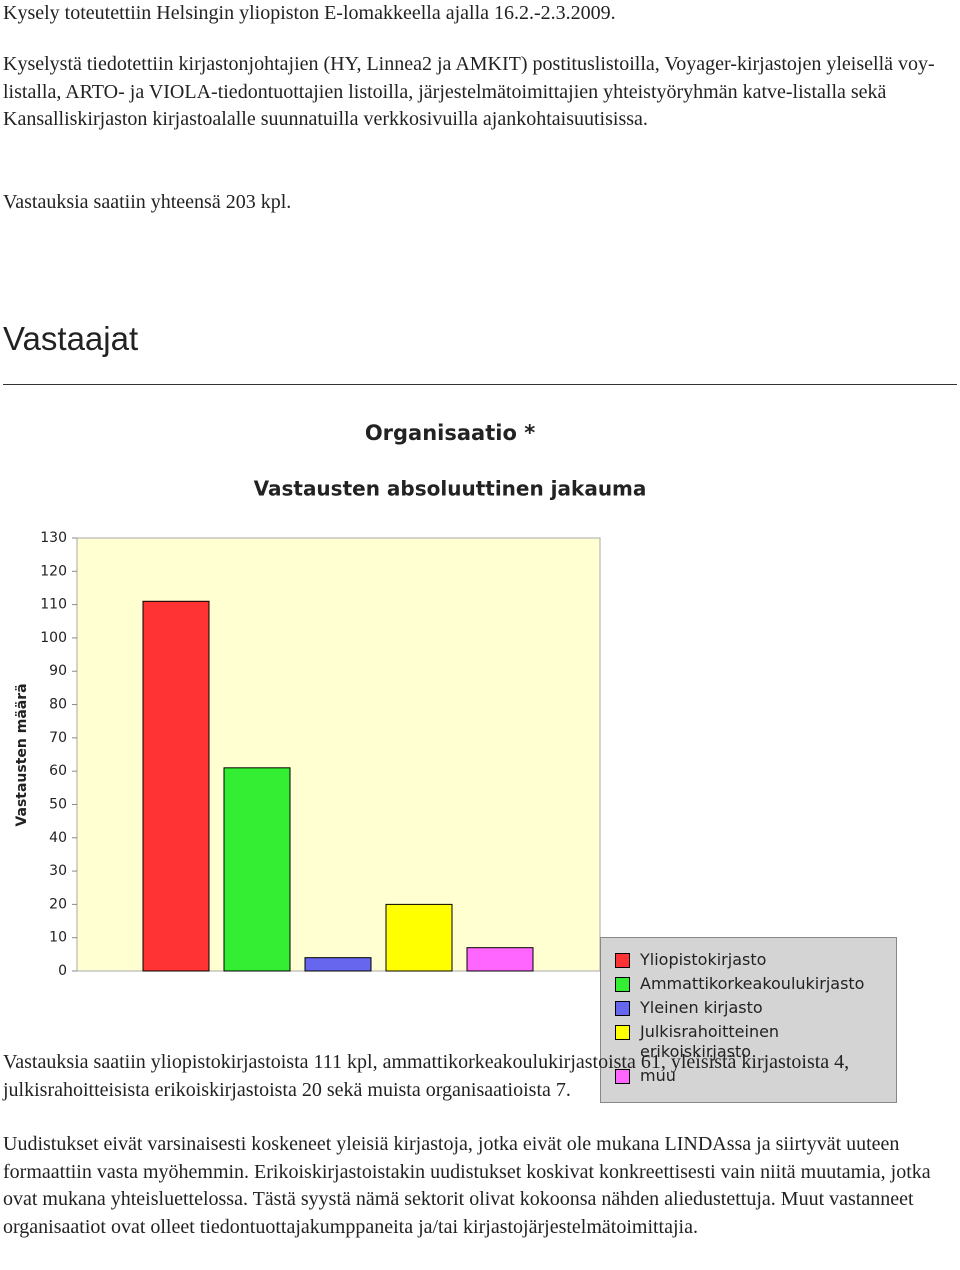 This screenshot has height=1270, width=960. I want to click on y-tick-label: 10, so click(58, 938).